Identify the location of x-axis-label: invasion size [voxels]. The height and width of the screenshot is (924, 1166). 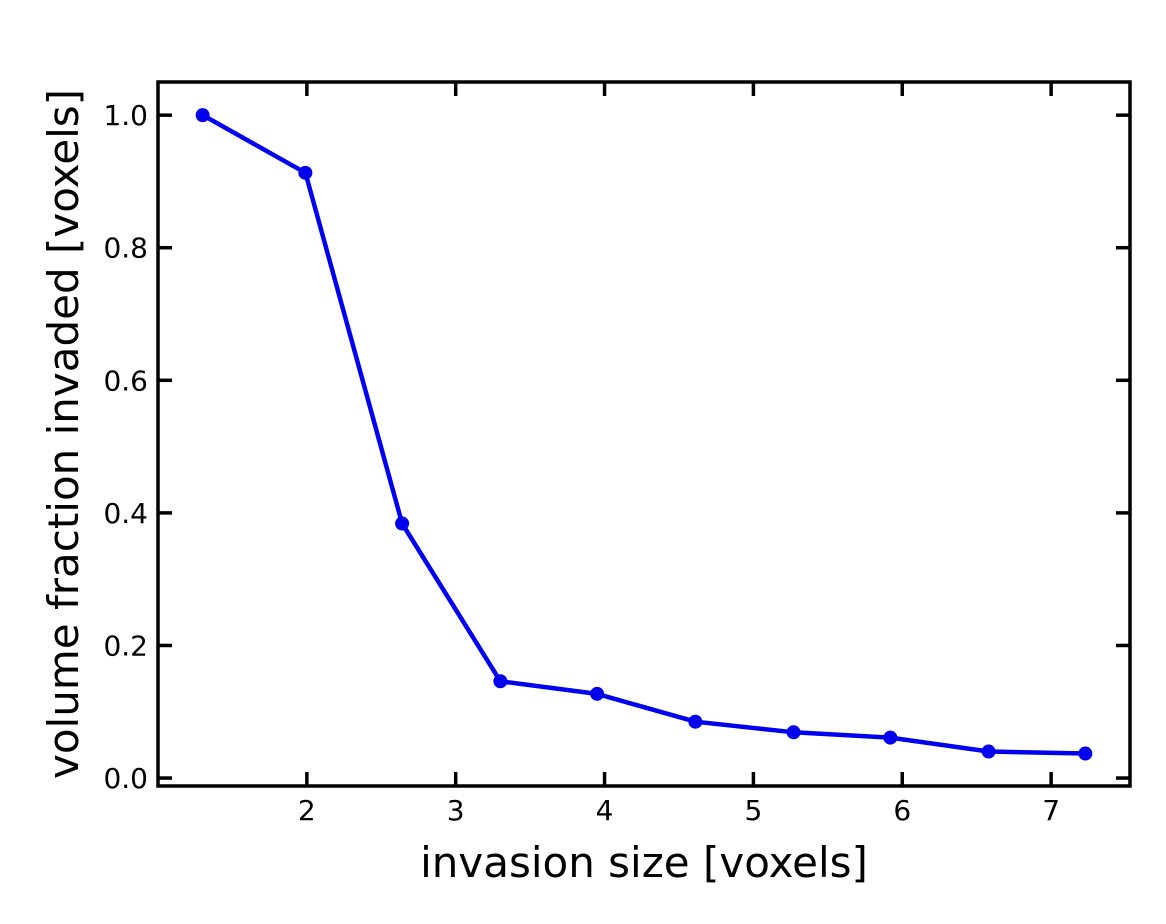
(644, 862).